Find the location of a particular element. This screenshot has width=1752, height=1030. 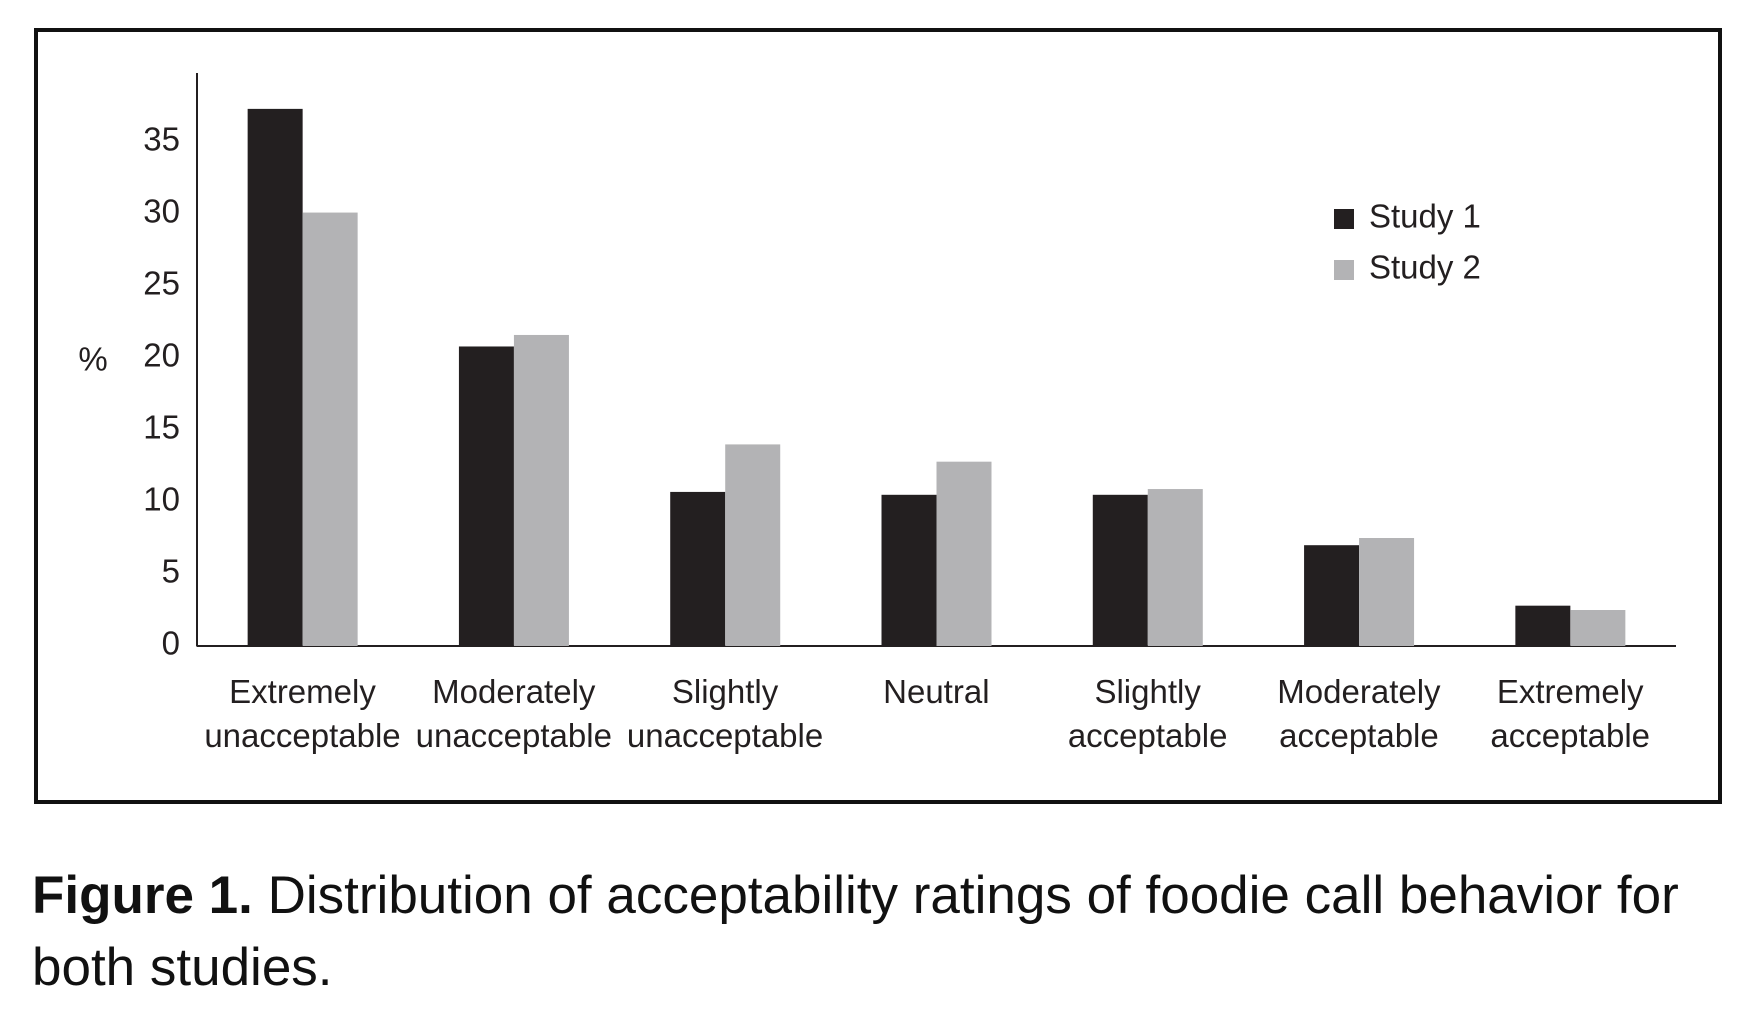

x-tick-label: Moderately acceptable is located at coordinates (1359, 713).